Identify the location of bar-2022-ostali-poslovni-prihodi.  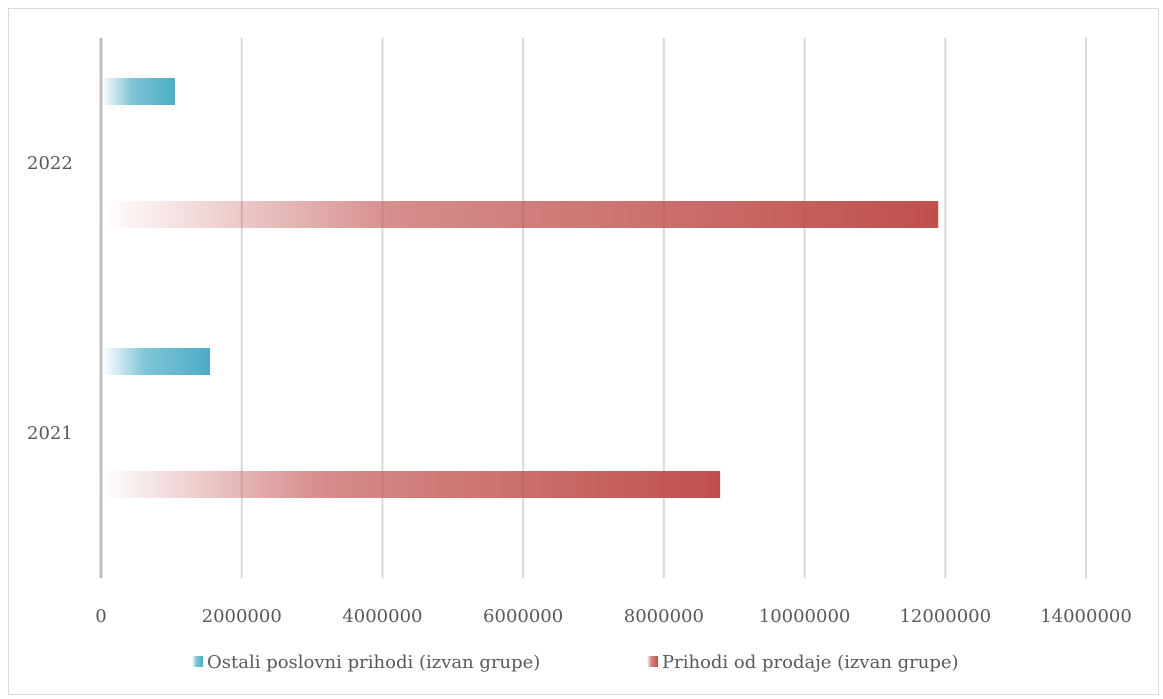
(138, 91).